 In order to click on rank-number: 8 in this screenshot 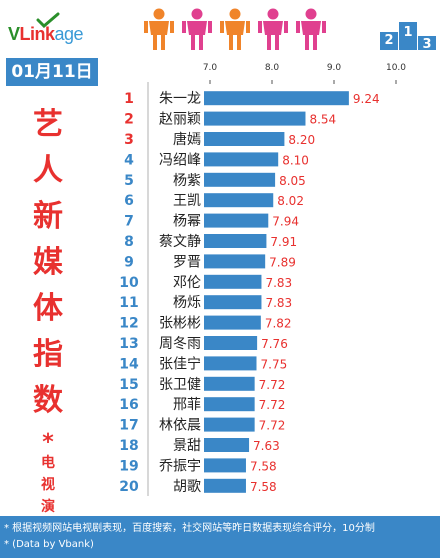, I will do `click(129, 242)`.